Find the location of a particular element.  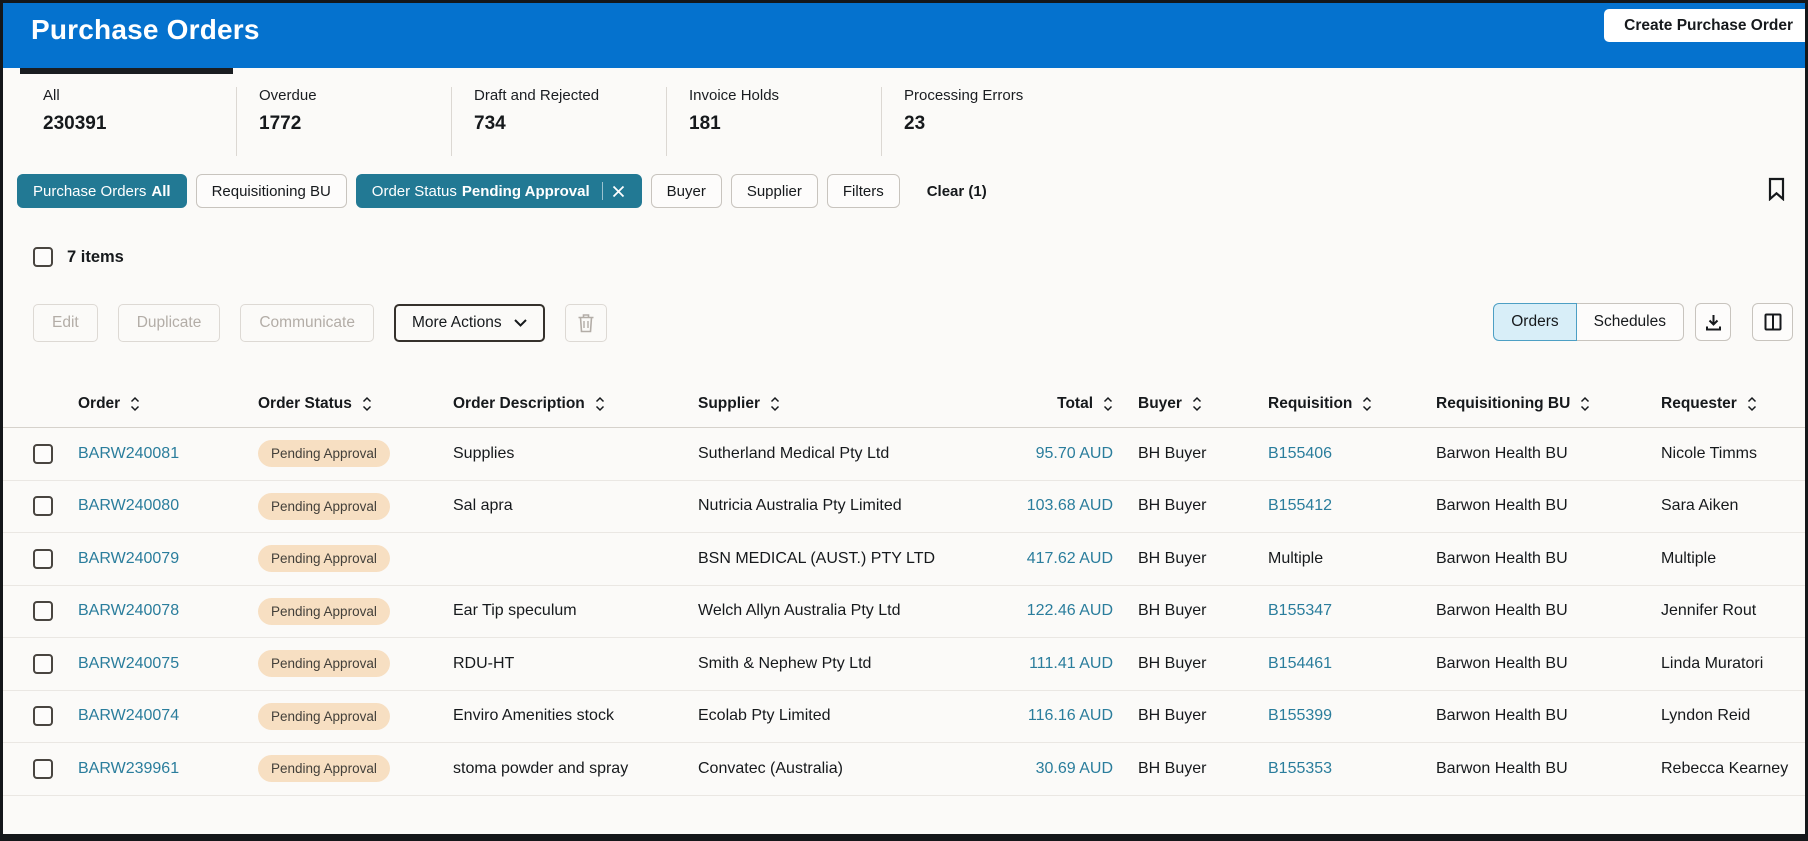

communicate-button: Communicate is located at coordinates (307, 323).